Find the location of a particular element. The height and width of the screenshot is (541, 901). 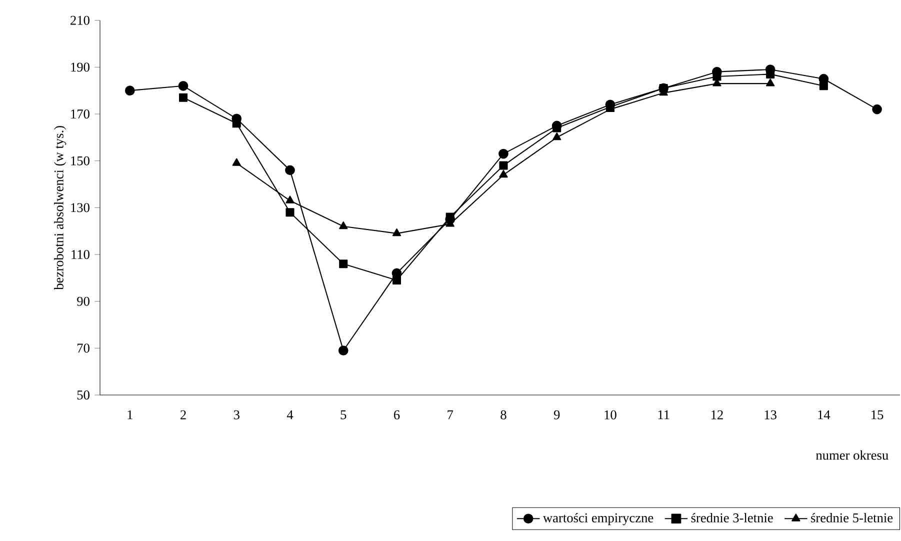

x-tick-label: 2 is located at coordinates (183, 415).